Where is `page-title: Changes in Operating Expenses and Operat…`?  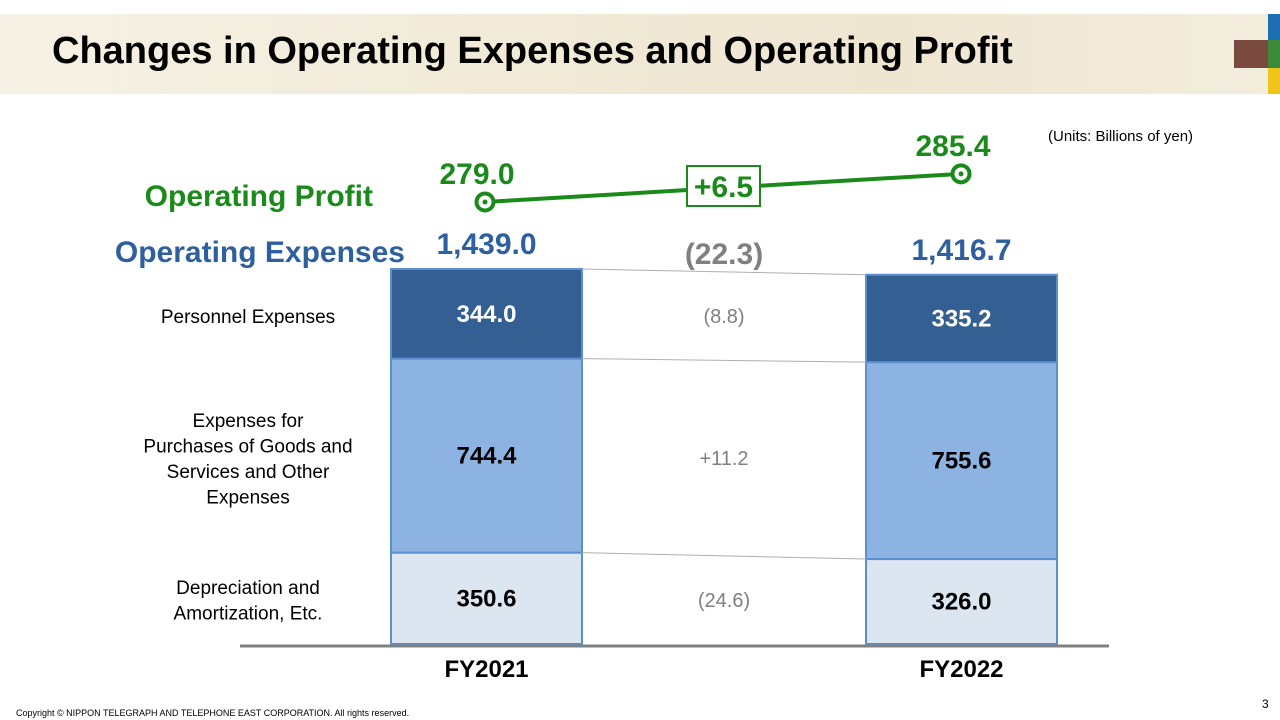
page-title: Changes in Operating Expenses and Operat… is located at coordinates (532, 51).